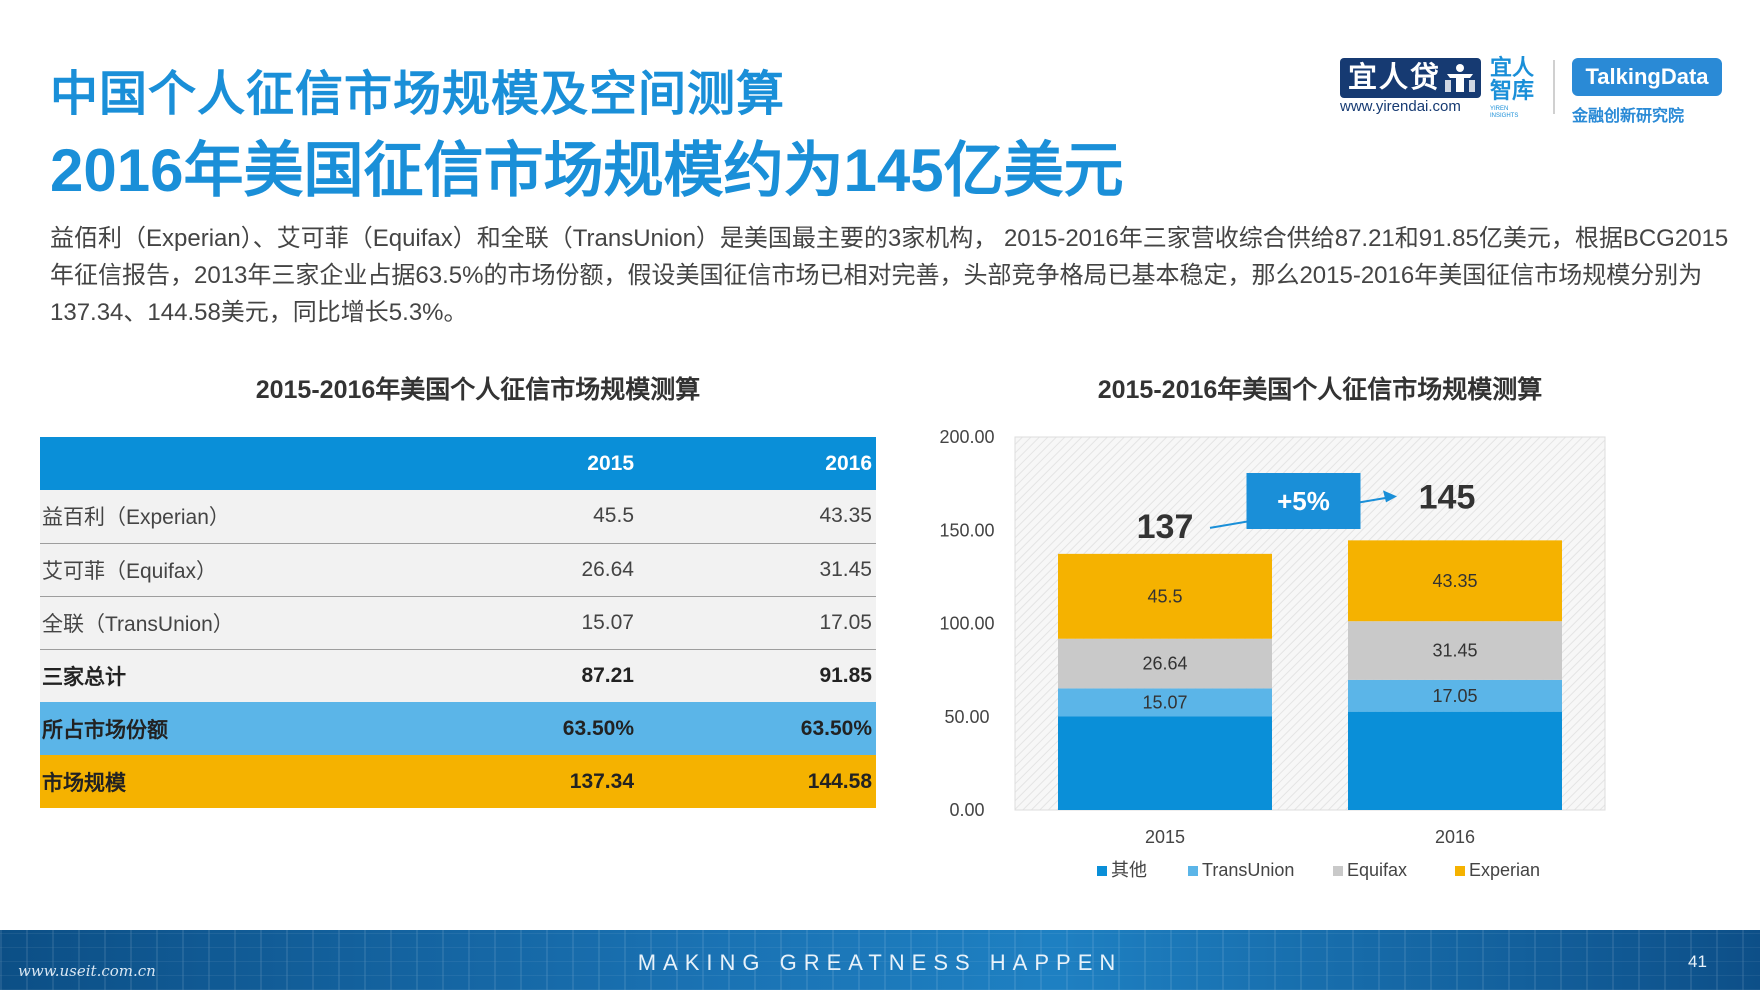 This screenshot has height=990, width=1760. What do you see at coordinates (1165, 837) in the screenshot?
I see `x-tick-label: 2015` at bounding box center [1165, 837].